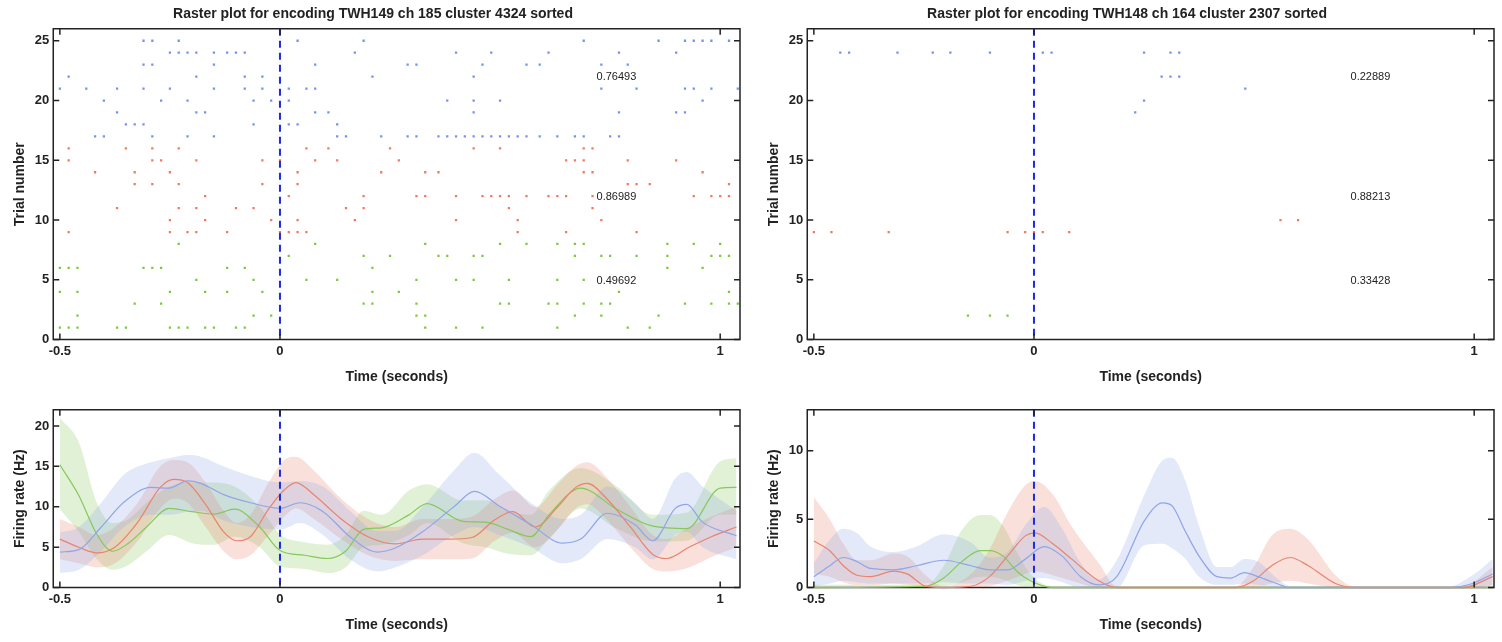 The width and height of the screenshot is (1502, 642). Describe the element at coordinates (616, 279) in the screenshot. I see `annotation: 0.49692` at that location.